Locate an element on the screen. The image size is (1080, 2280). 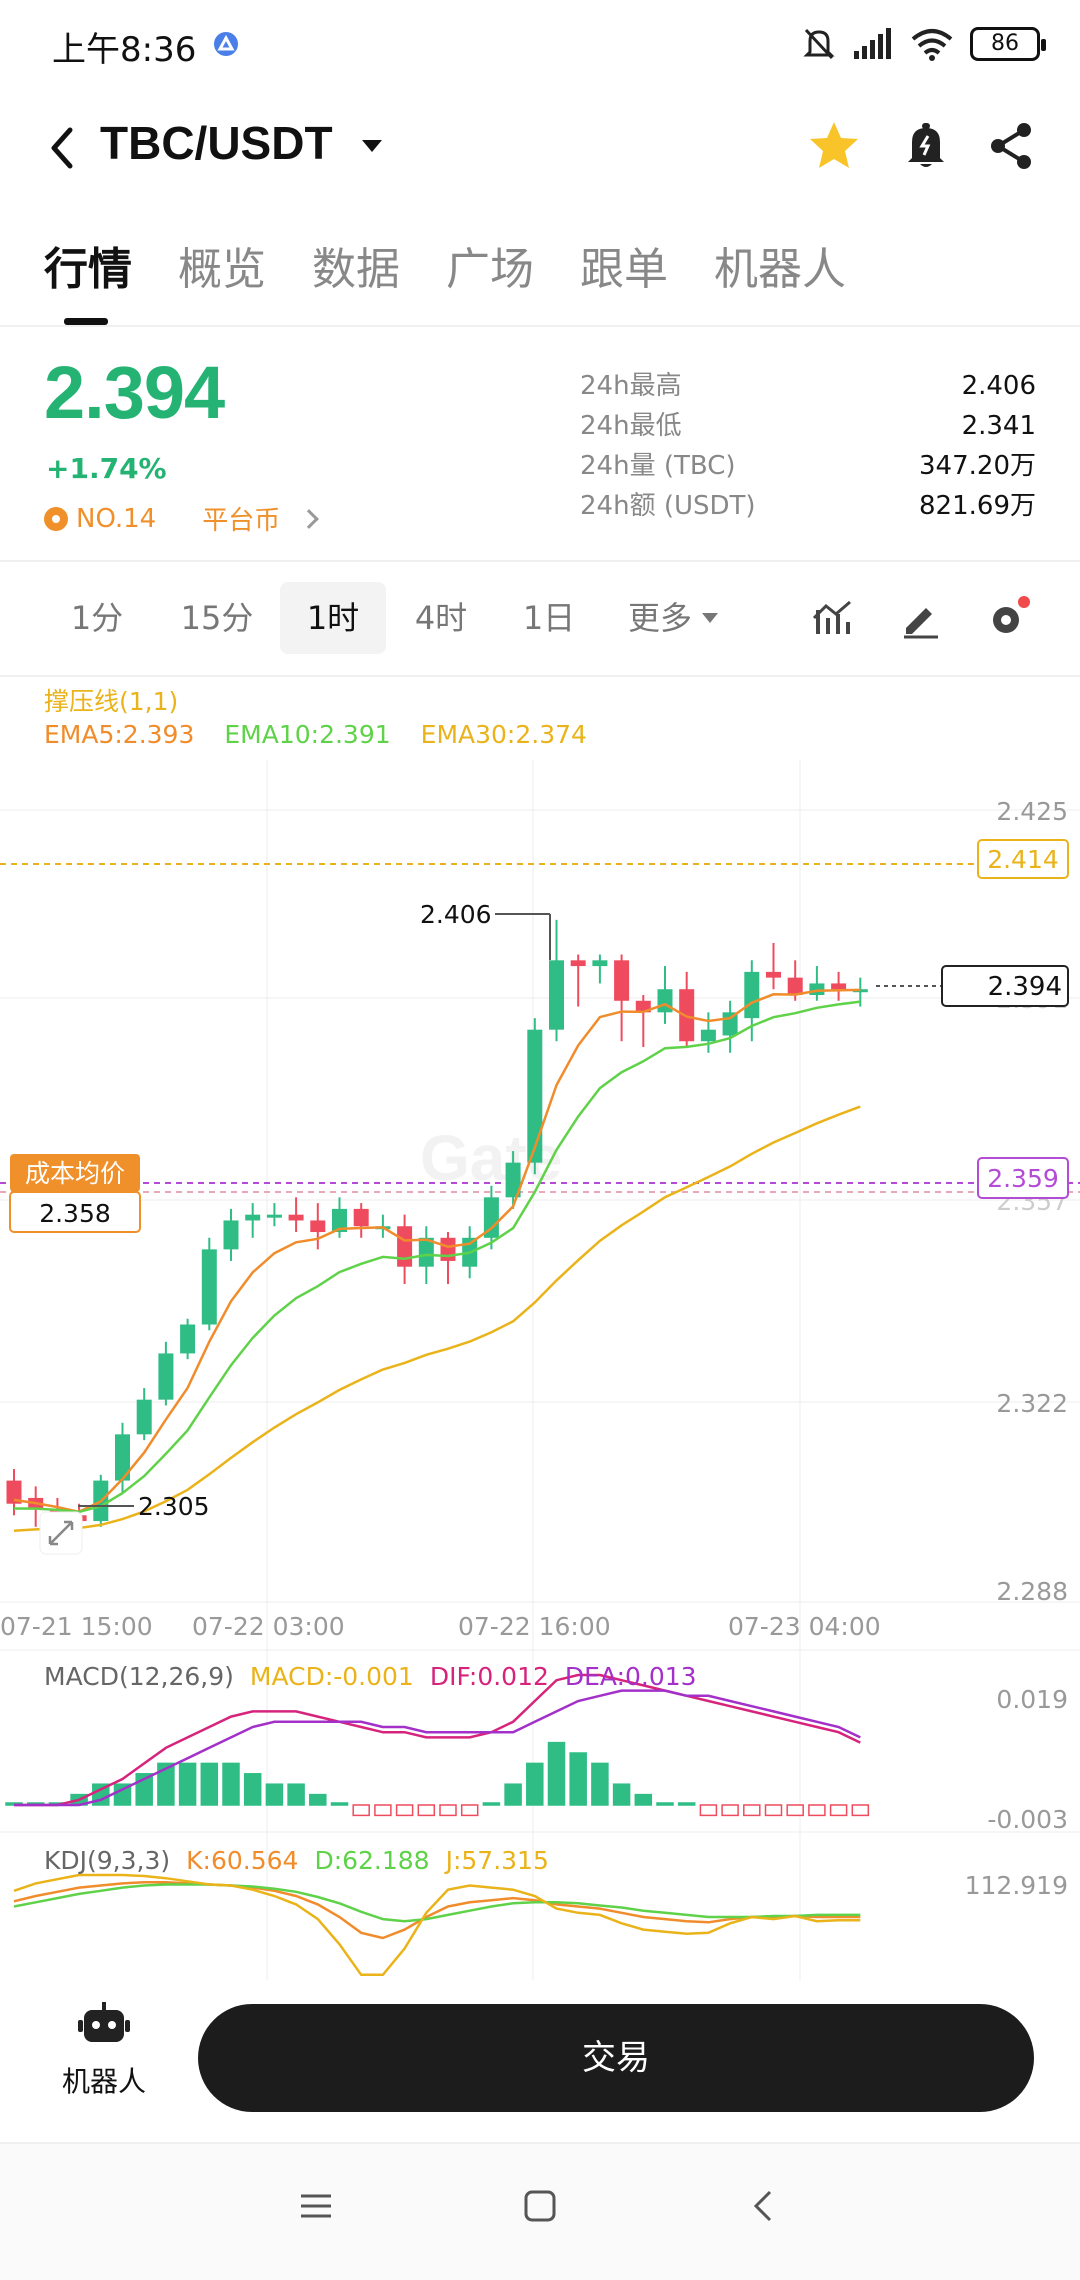
robot-icon is located at coordinates (104, 2022).